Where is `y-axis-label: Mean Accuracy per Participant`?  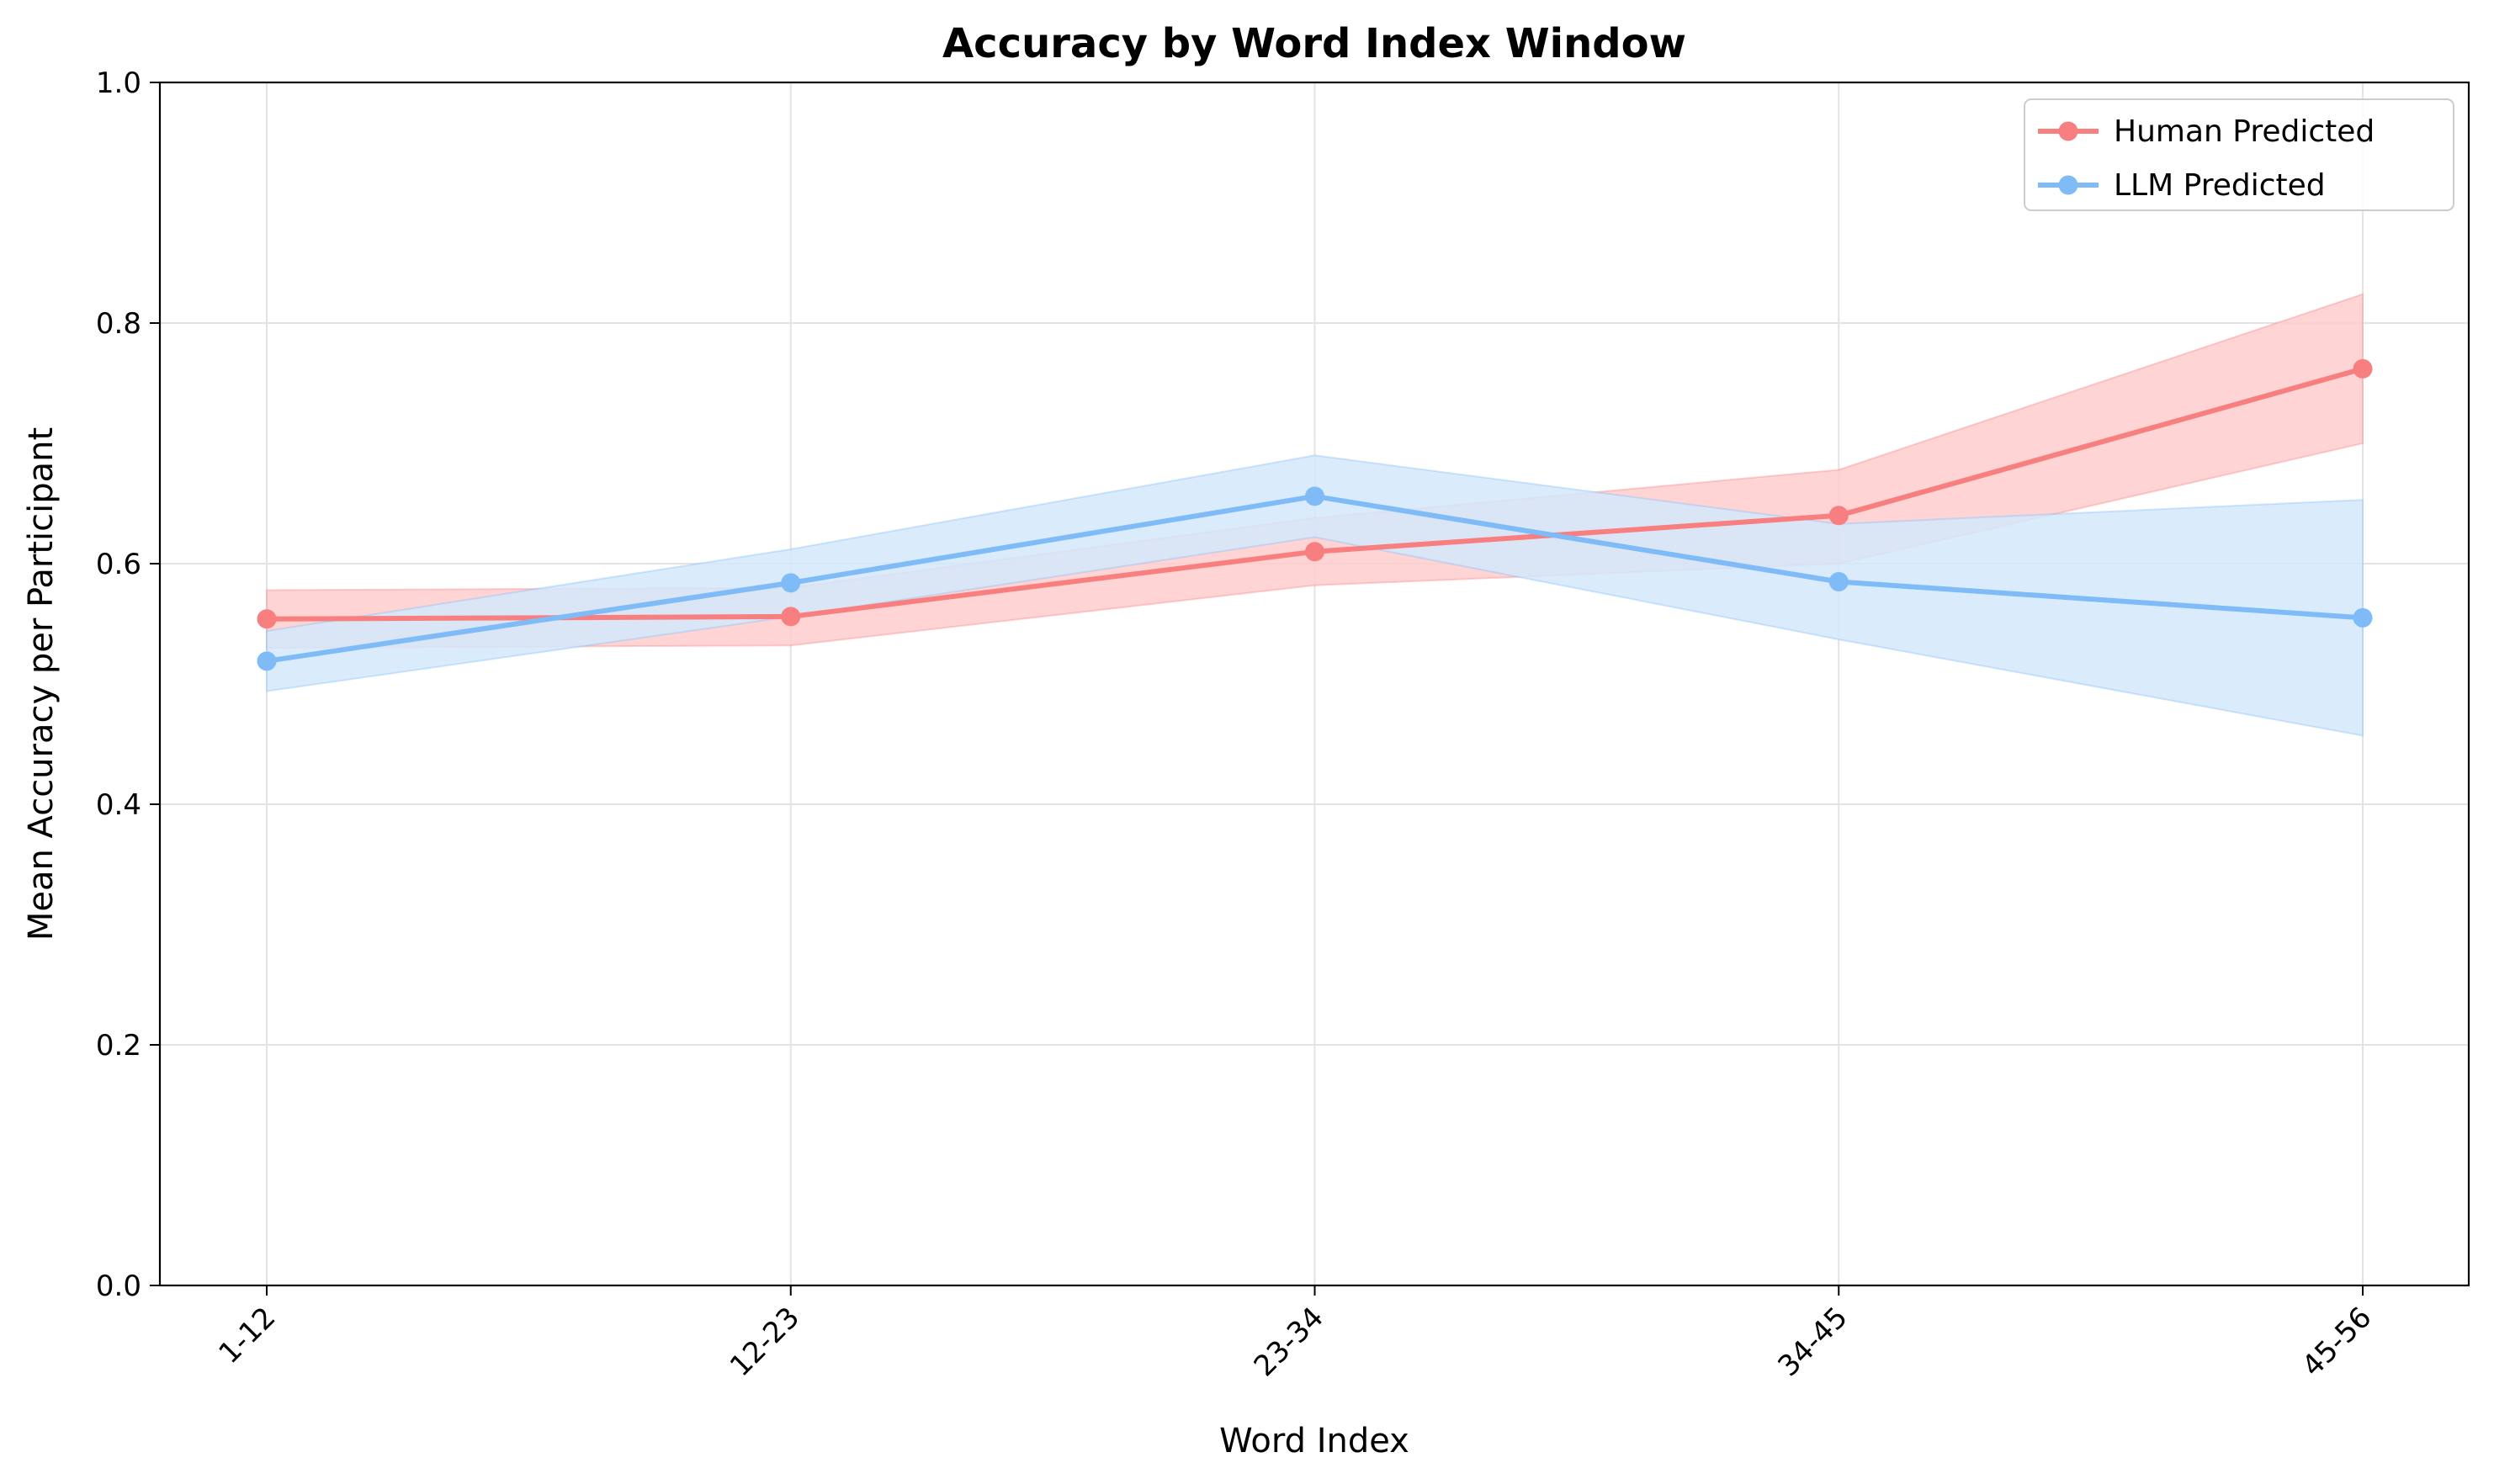 y-axis-label: Mean Accuracy per Participant is located at coordinates (41, 684).